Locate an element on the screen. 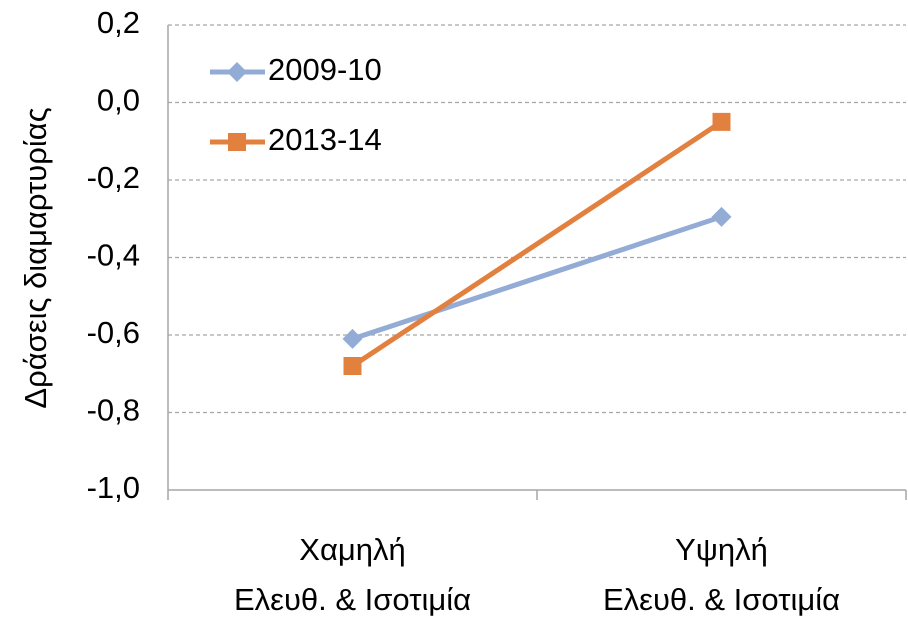 This screenshot has width=908, height=620. series-line is located at coordinates (537, 278).